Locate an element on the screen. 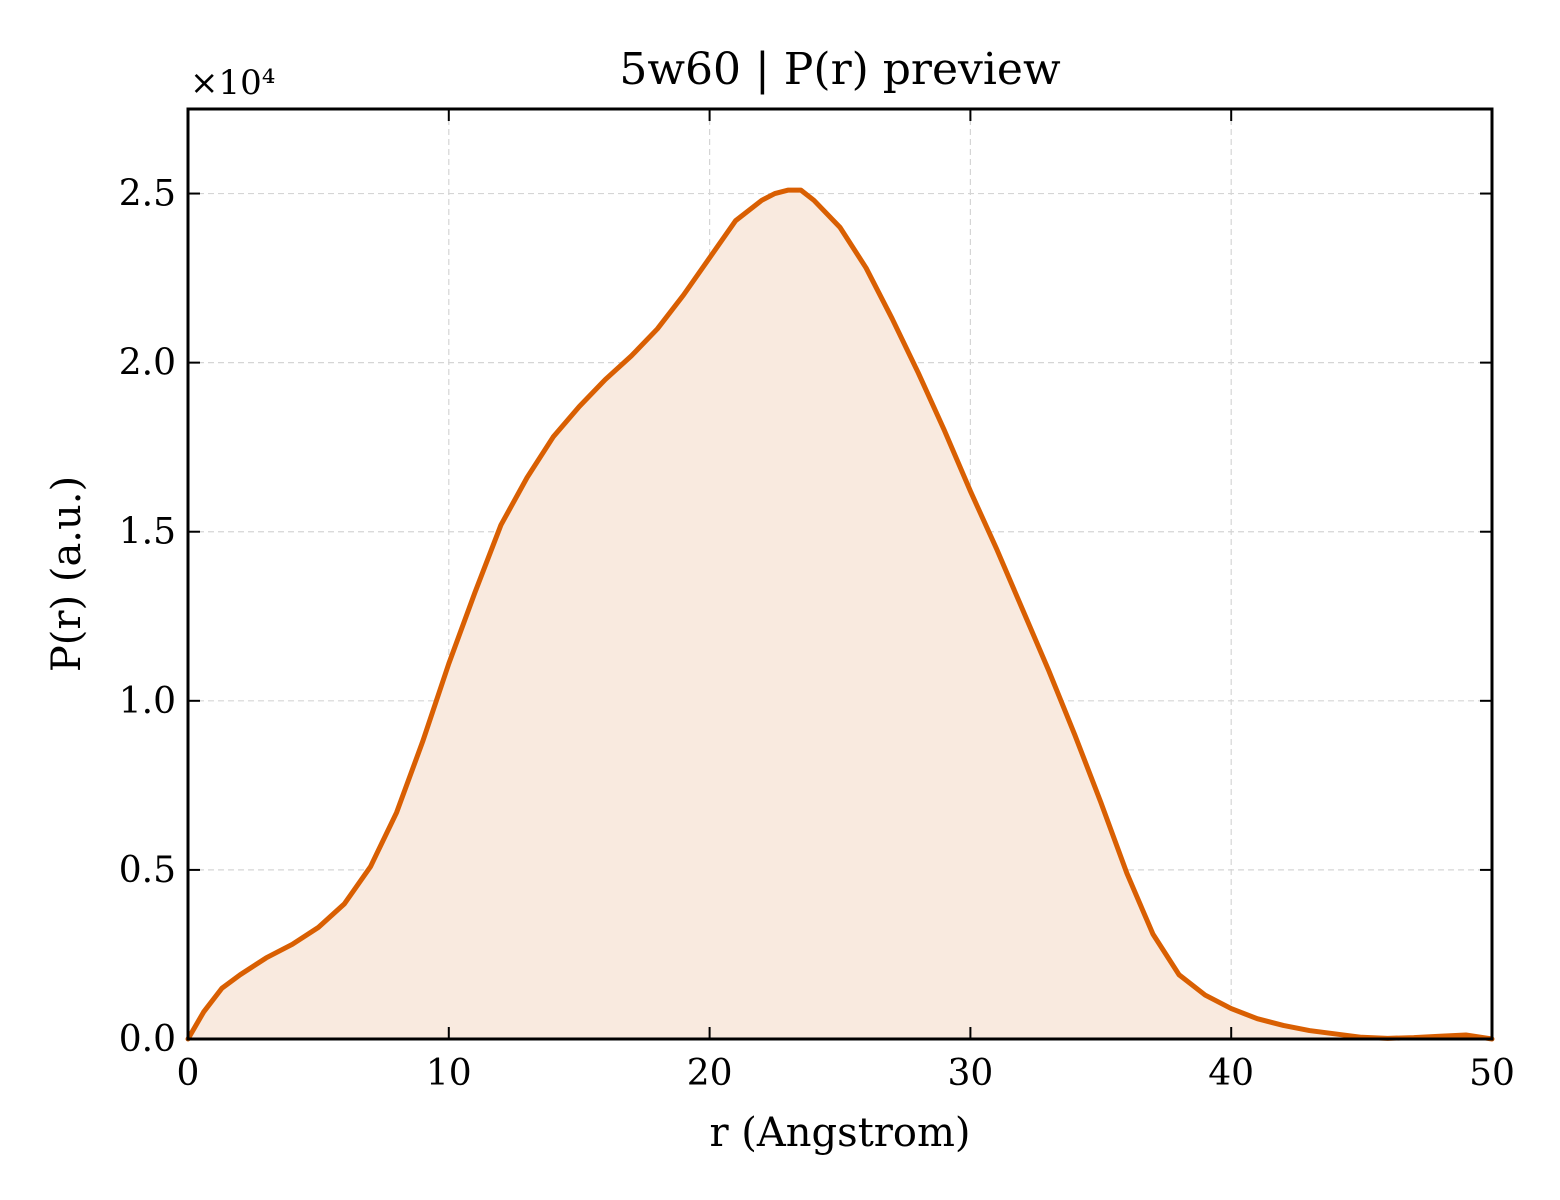 The width and height of the screenshot is (1560, 1200). x-tick-label: 20 is located at coordinates (710, 1073).